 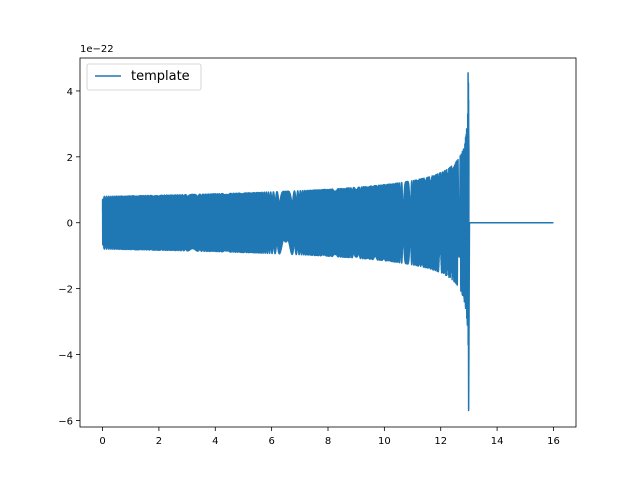 What do you see at coordinates (65, 290) in the screenshot?
I see `y-tick-label: −2` at bounding box center [65, 290].